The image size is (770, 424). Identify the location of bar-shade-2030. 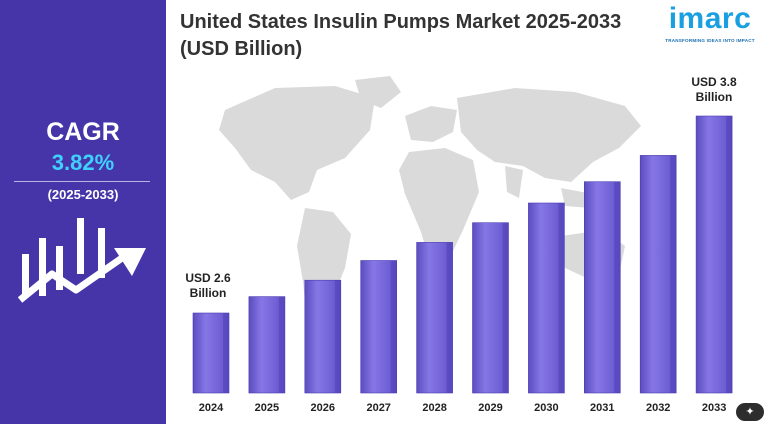
(561, 298).